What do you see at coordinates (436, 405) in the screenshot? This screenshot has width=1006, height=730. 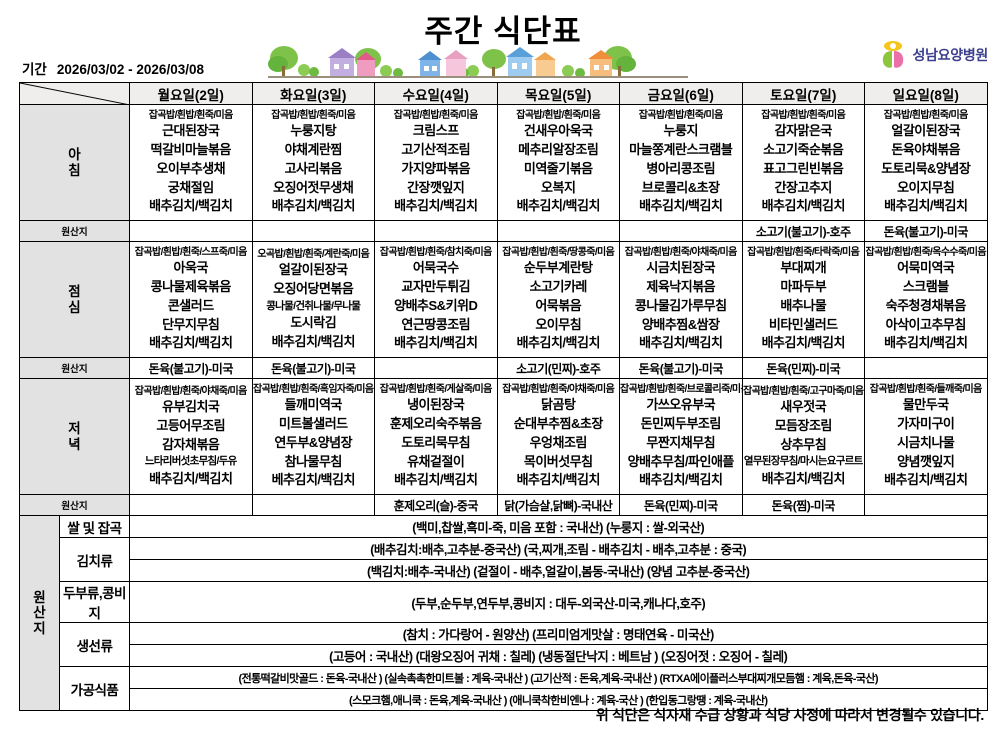 I see `dish-item: 냉이된장국` at bounding box center [436, 405].